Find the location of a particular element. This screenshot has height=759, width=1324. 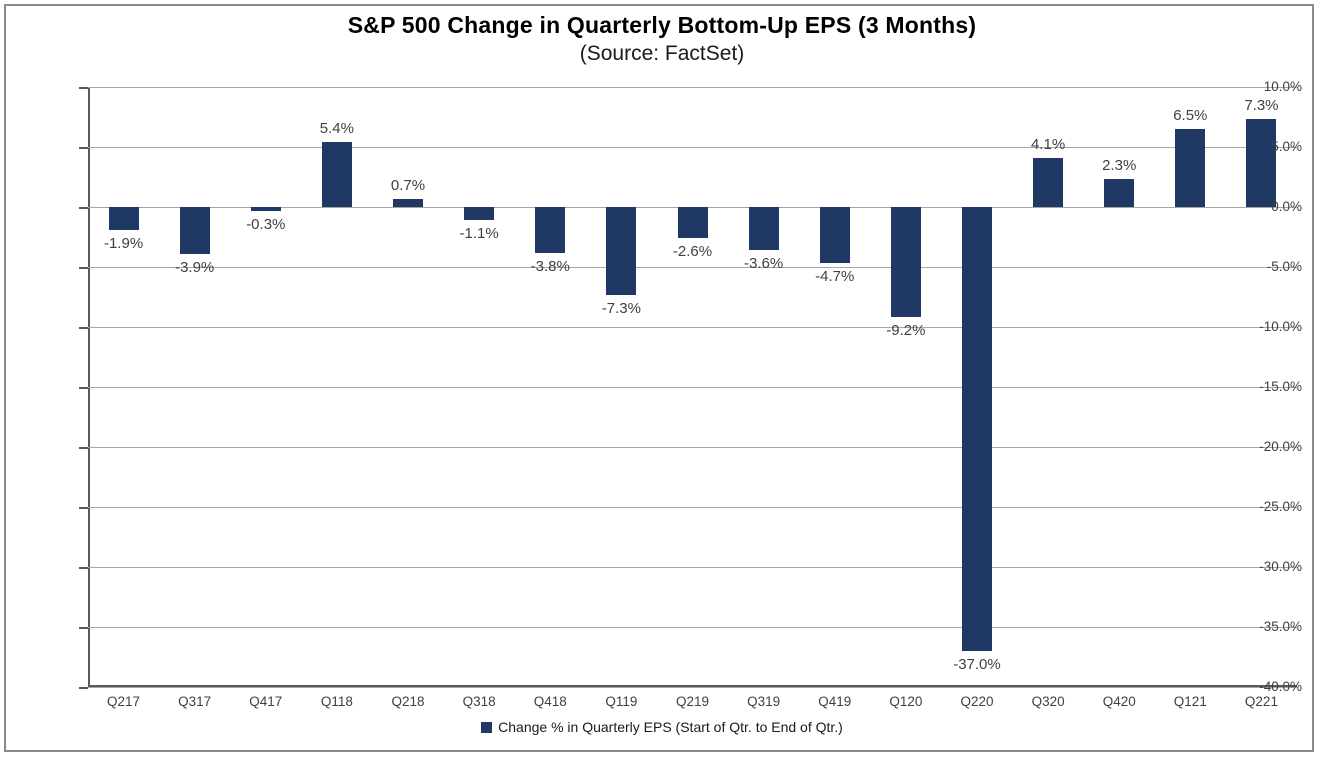

bar-value-label: -37.0% is located at coordinates (977, 664).